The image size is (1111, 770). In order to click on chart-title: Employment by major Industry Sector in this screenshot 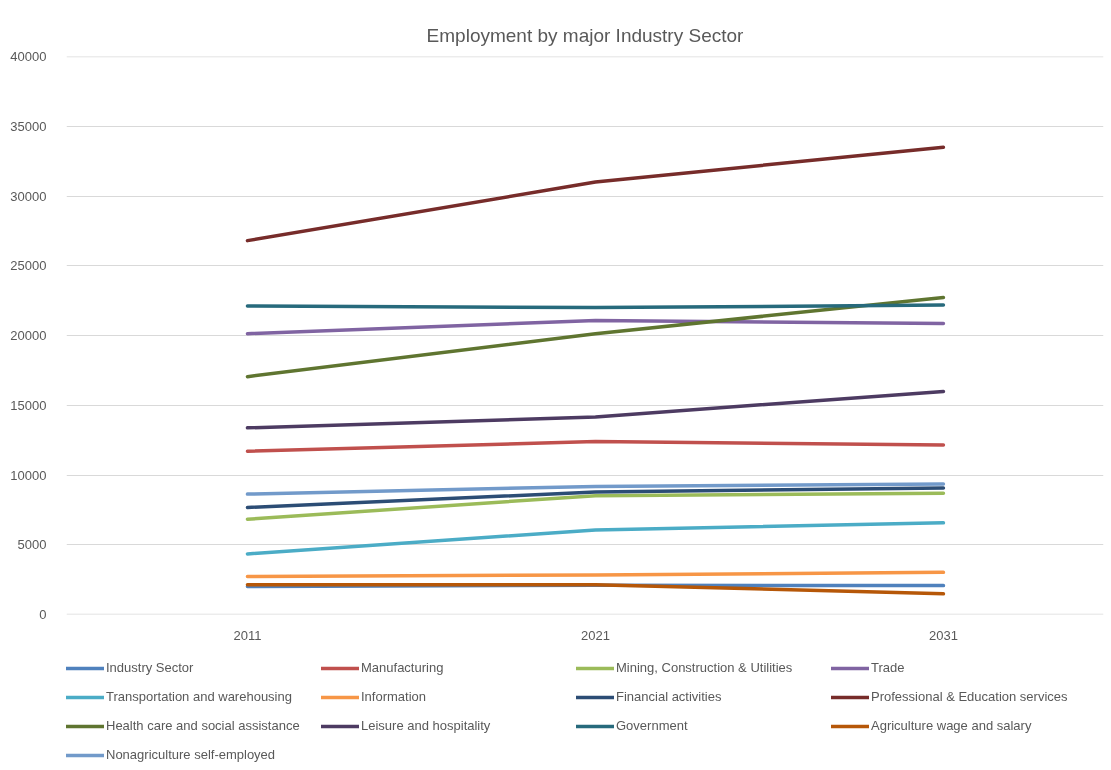, I will do `click(585, 35)`.